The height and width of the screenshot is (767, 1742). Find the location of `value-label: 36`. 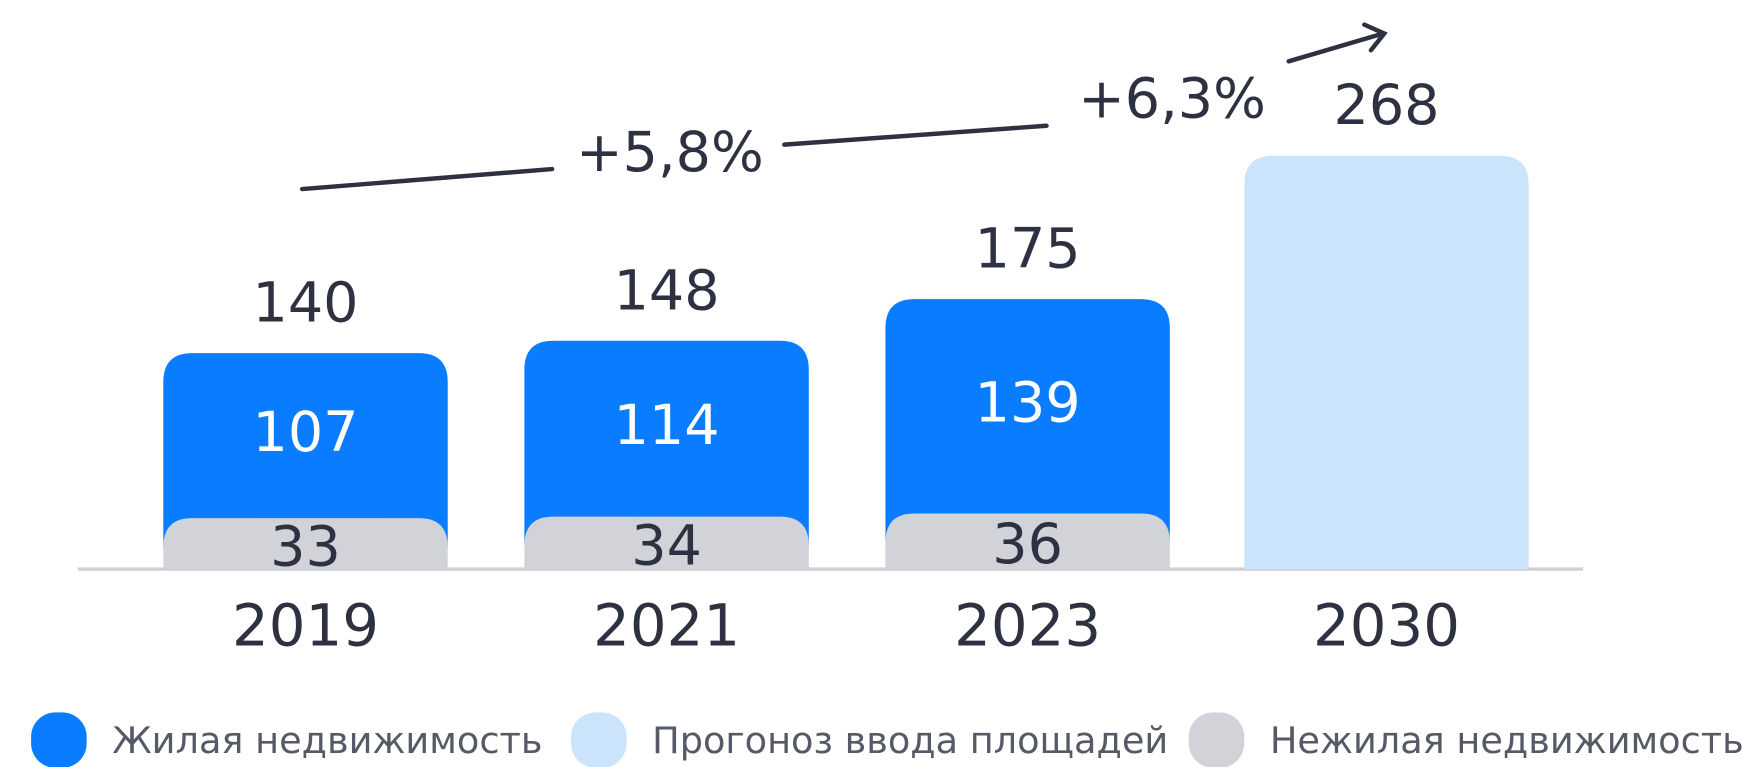

value-label: 36 is located at coordinates (1027, 544).